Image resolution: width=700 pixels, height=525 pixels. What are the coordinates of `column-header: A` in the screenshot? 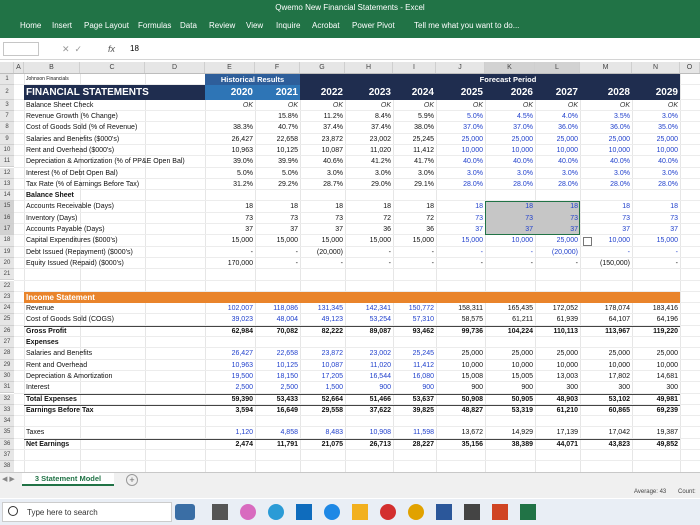 It's located at (19, 67).